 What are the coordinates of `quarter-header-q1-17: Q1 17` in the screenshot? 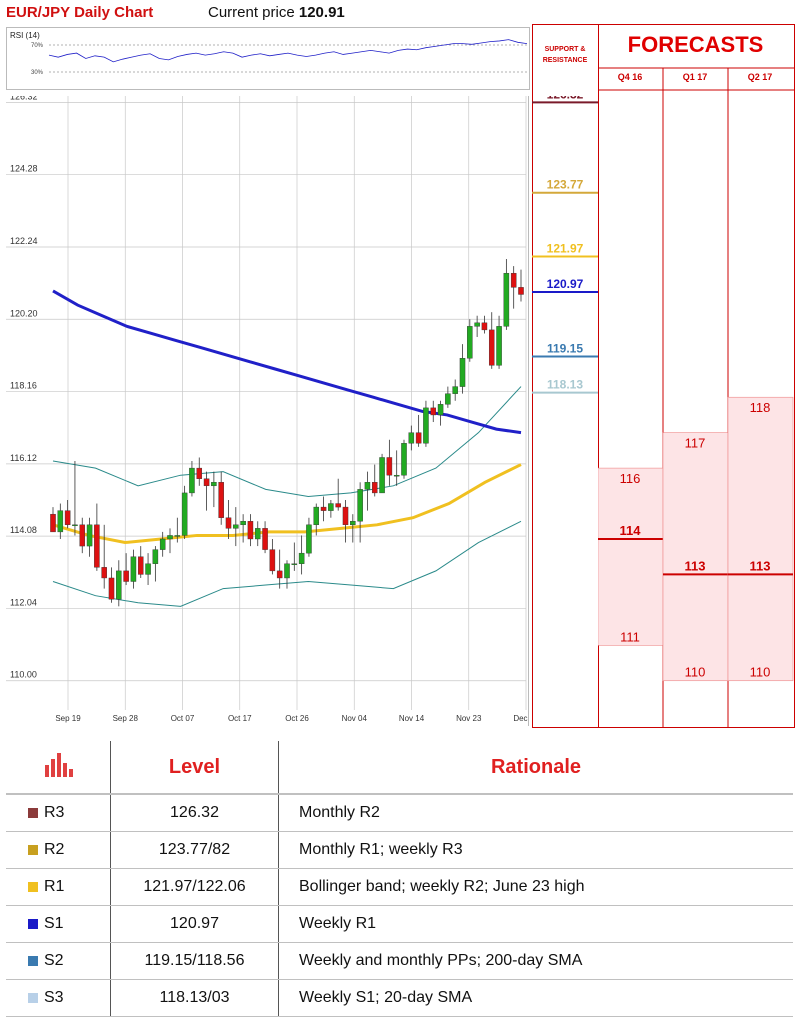 It's located at (695, 77).